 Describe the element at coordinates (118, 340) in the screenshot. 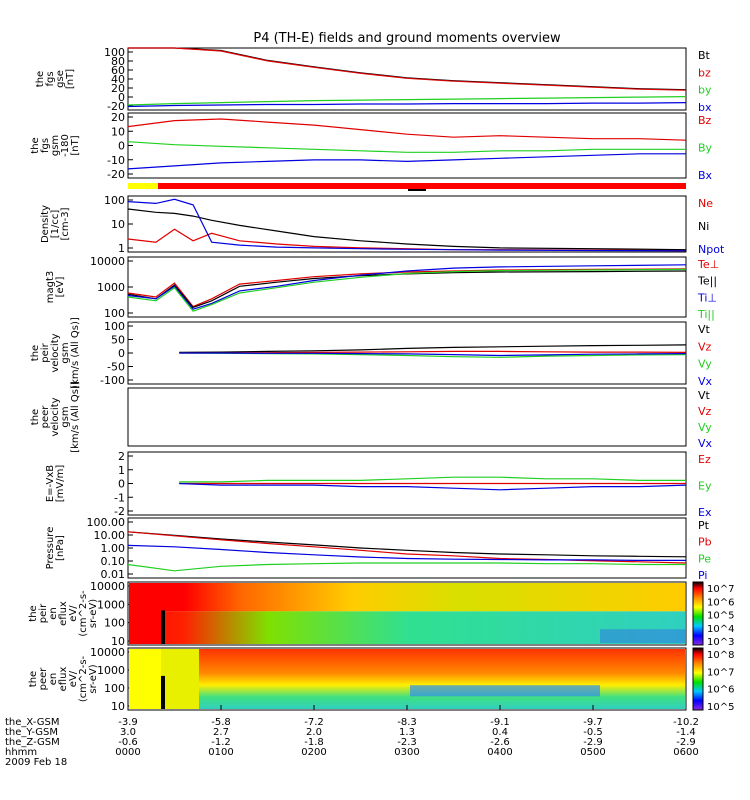

I see `y-tick-label: 50` at that location.